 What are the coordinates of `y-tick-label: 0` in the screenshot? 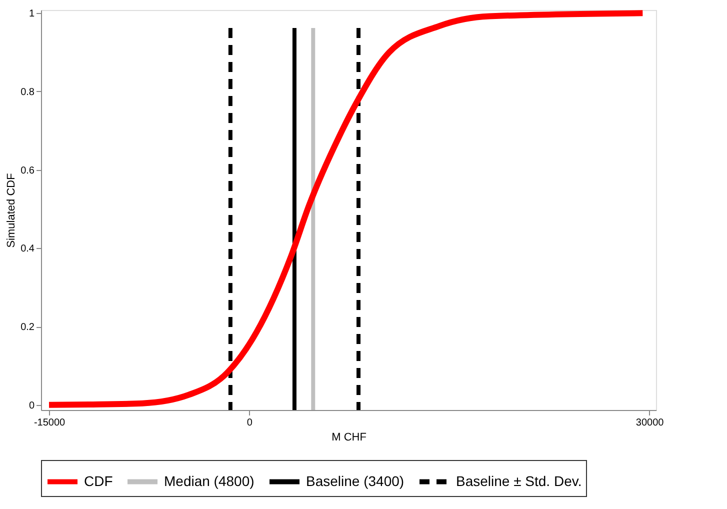 It's located at (31, 406).